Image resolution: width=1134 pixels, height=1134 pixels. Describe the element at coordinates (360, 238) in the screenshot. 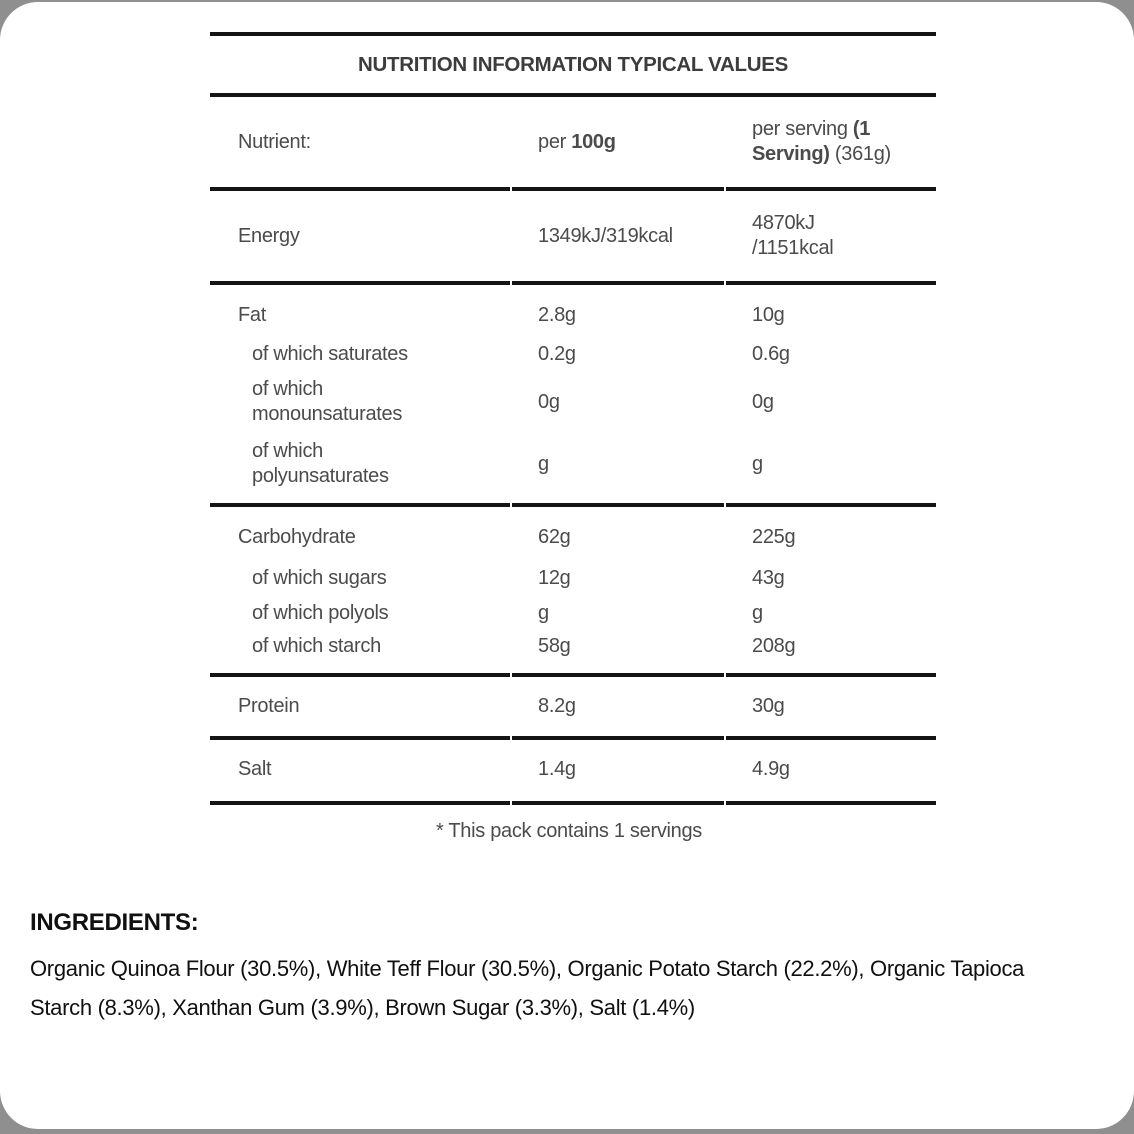

I see `nutrient-label: Energy` at that location.